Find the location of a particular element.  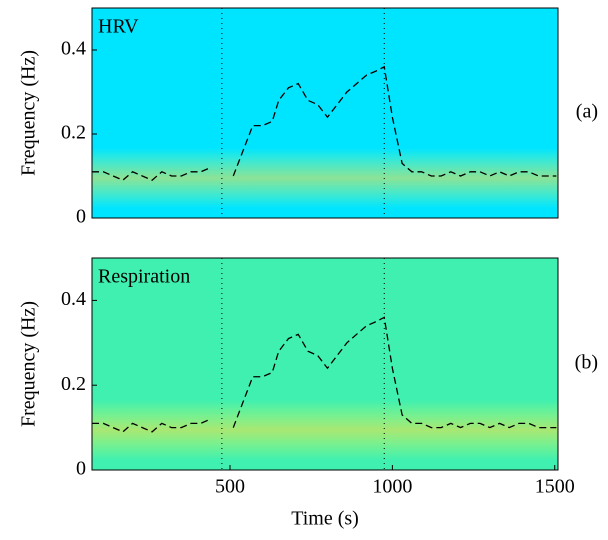

panel-label: (a) is located at coordinates (587, 112).